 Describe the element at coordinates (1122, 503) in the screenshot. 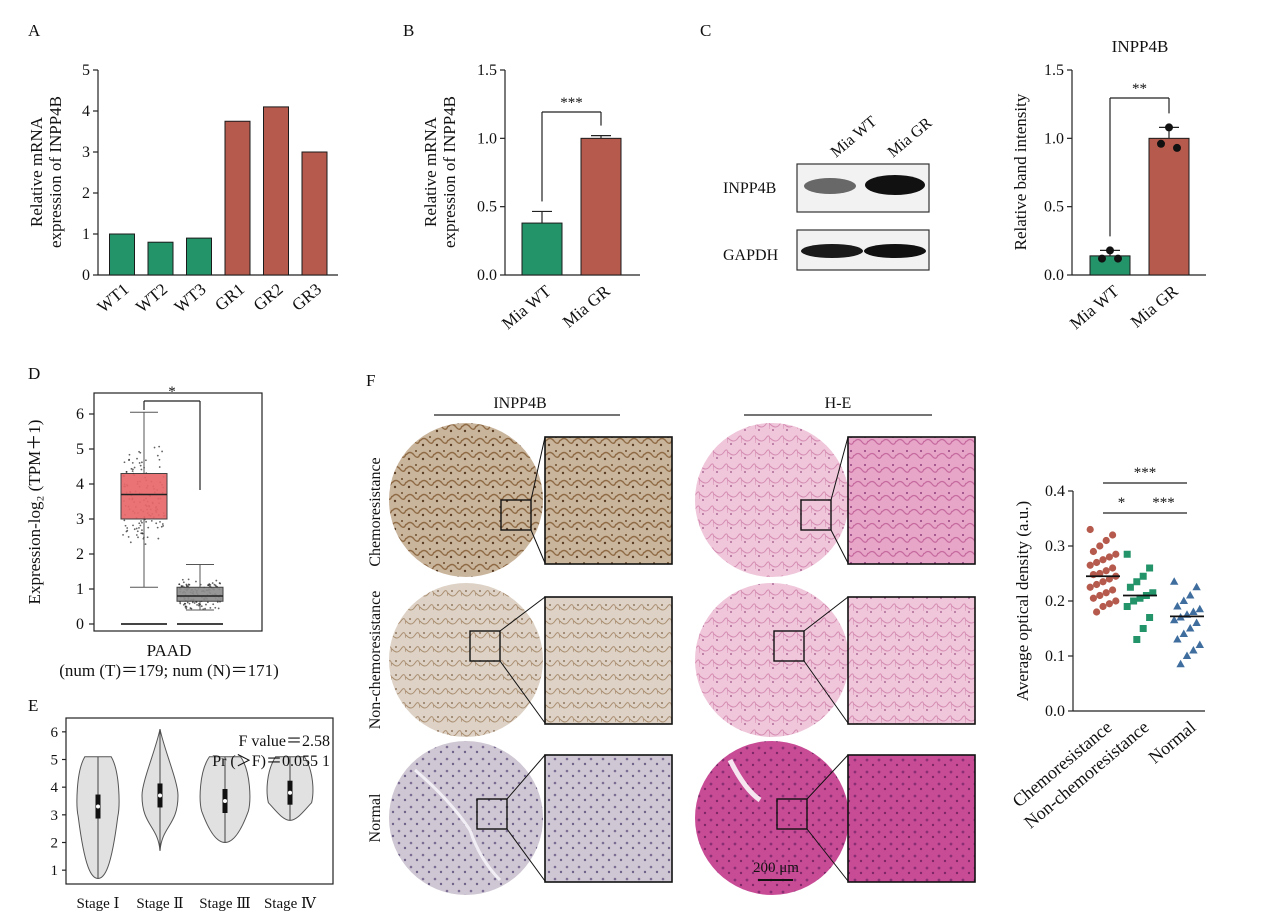

I see `significance-label: *` at that location.